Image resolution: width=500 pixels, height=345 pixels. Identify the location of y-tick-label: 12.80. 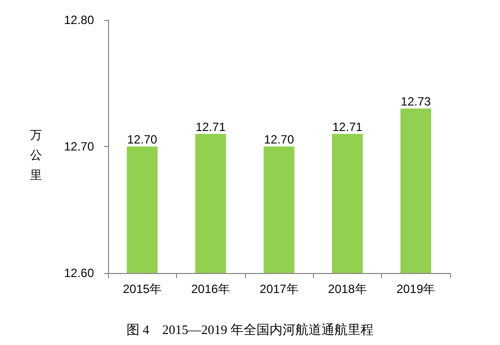
(79, 20).